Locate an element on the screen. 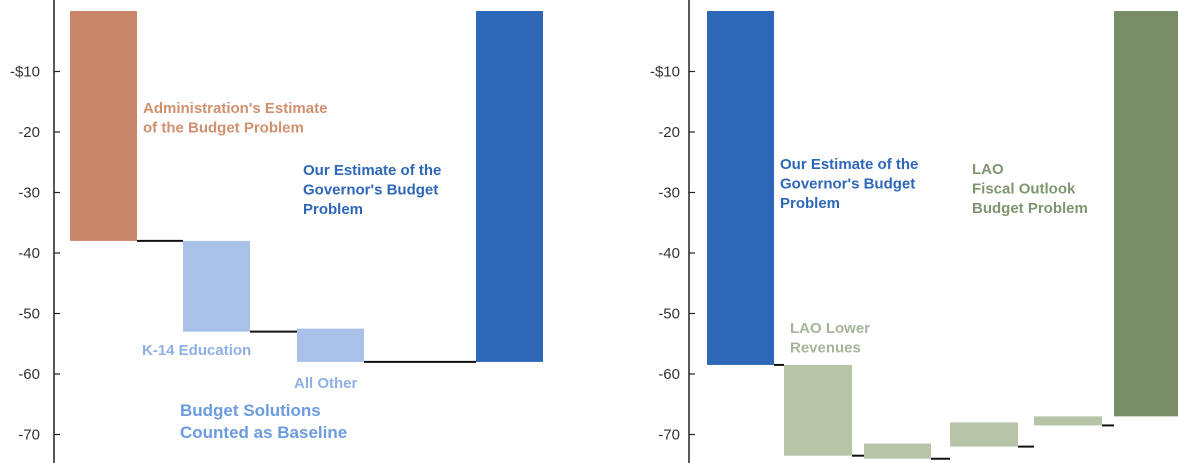 This screenshot has width=1178, height=463. bar-all-other is located at coordinates (330, 345).